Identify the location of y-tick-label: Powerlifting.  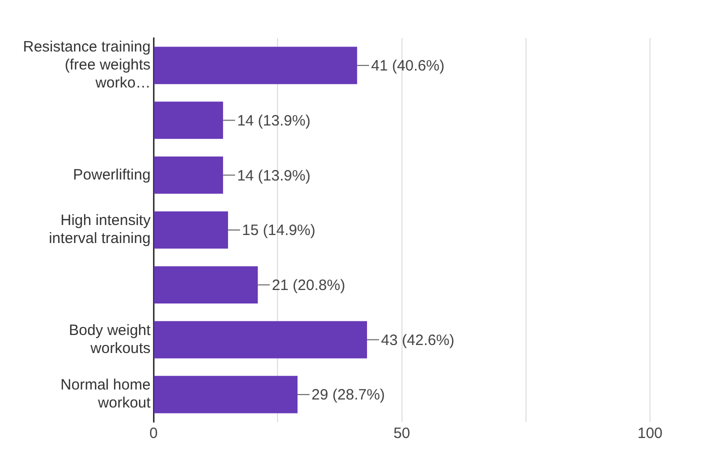
(112, 175).